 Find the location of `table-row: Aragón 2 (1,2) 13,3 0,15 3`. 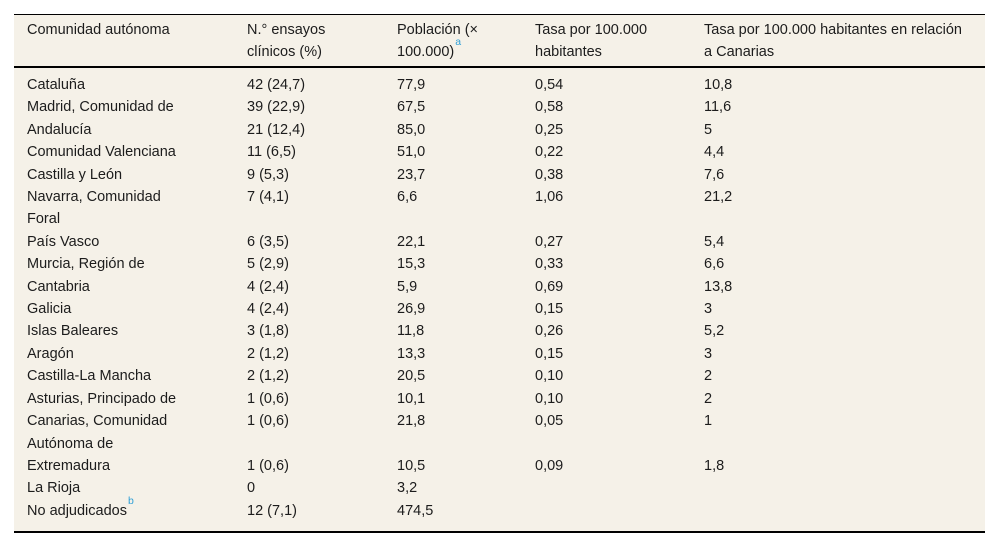

table-row: Aragón 2 (1,2) 13,3 0,15 3 is located at coordinates (499, 354).